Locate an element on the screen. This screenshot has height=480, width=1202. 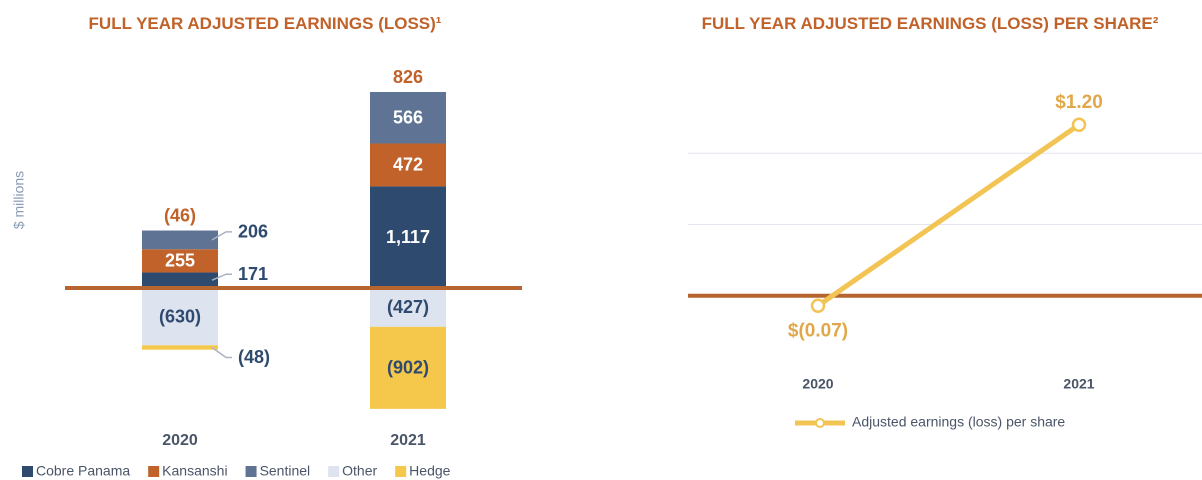
value-label: (630) is located at coordinates (180, 316).